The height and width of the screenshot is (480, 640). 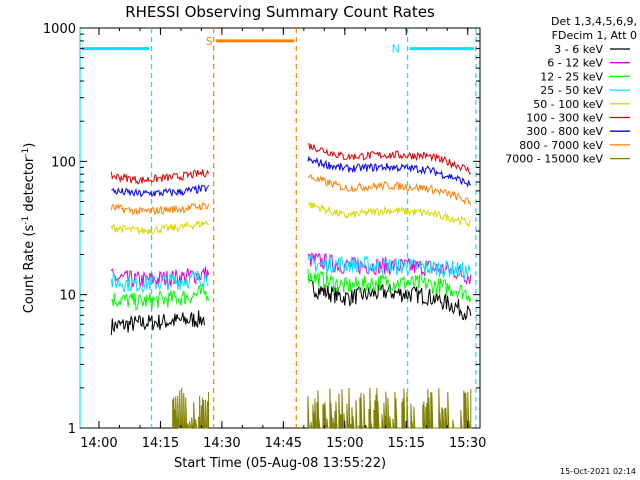 I want to click on series-12-25-kev, so click(x=291, y=290).